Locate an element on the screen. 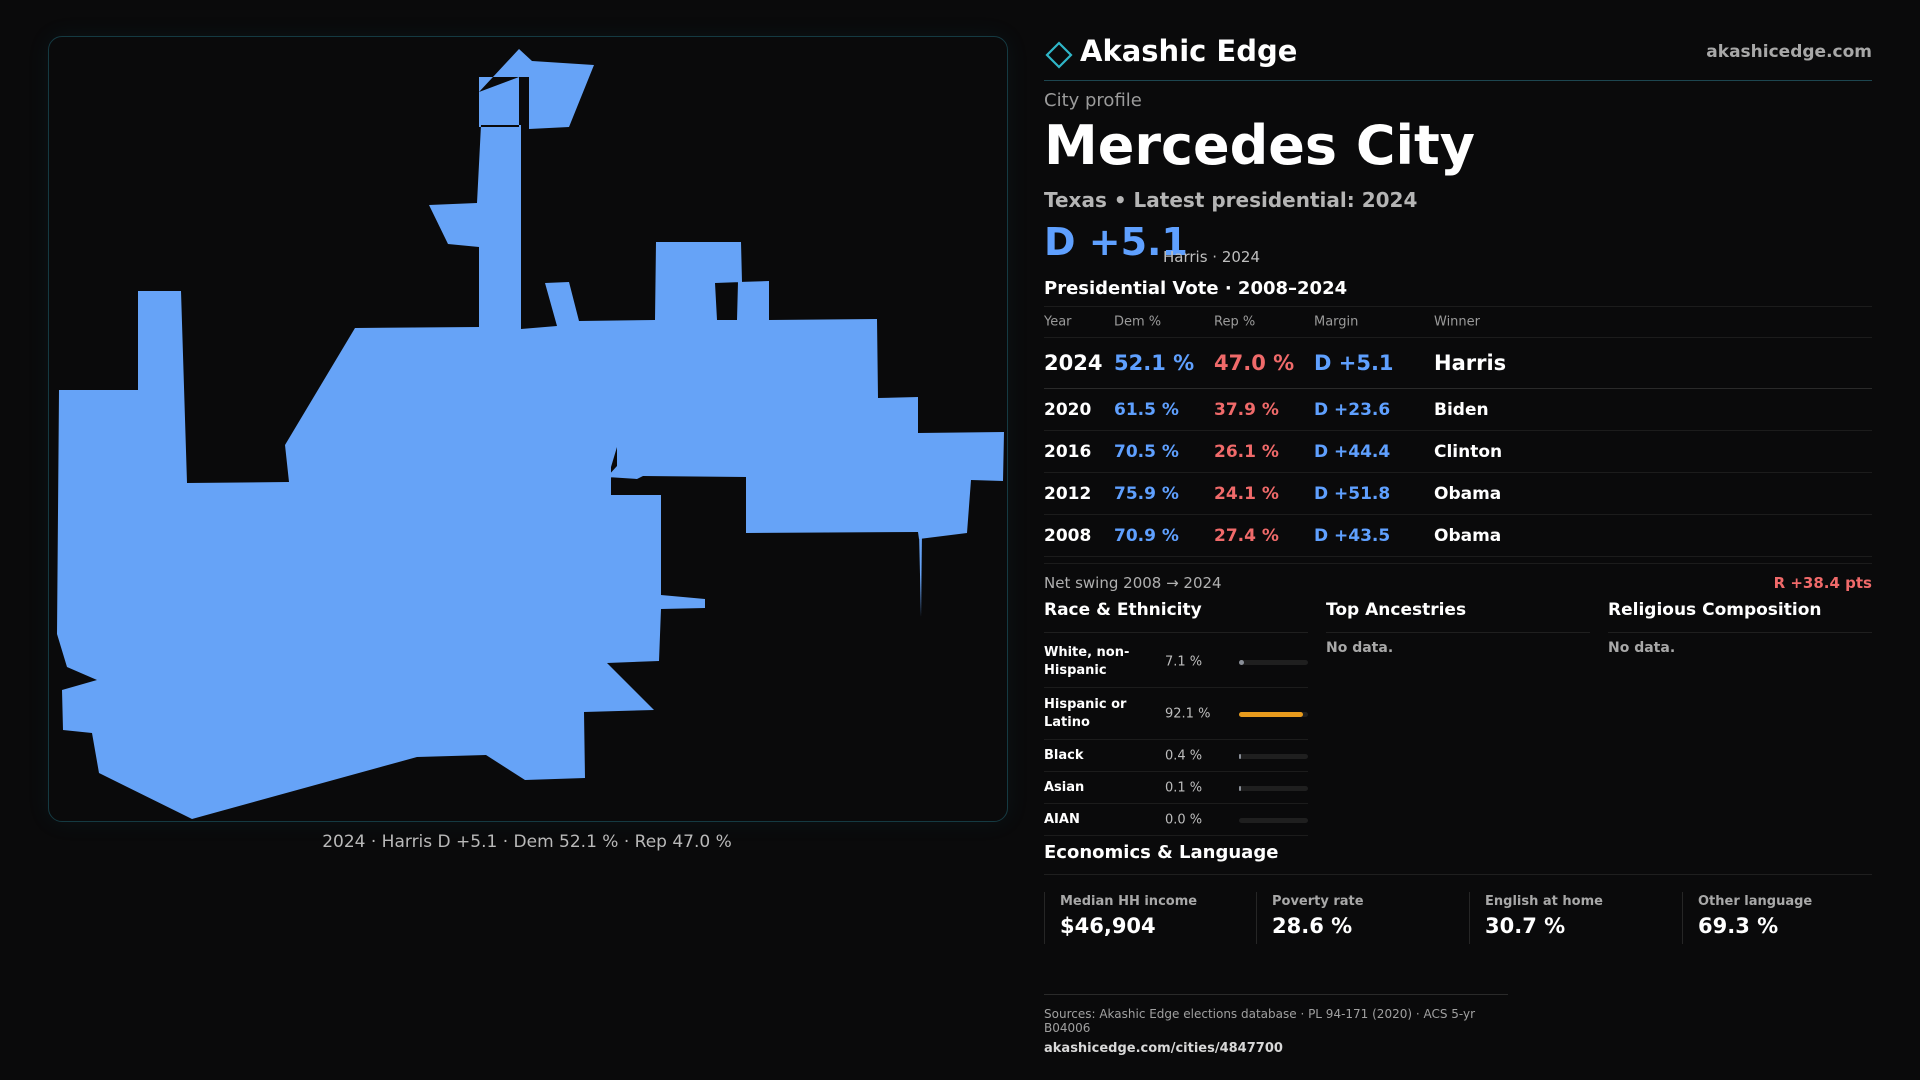 Image resolution: width=1920 pixels, height=1080 pixels. stat-label: Median HH income is located at coordinates (1129, 901).